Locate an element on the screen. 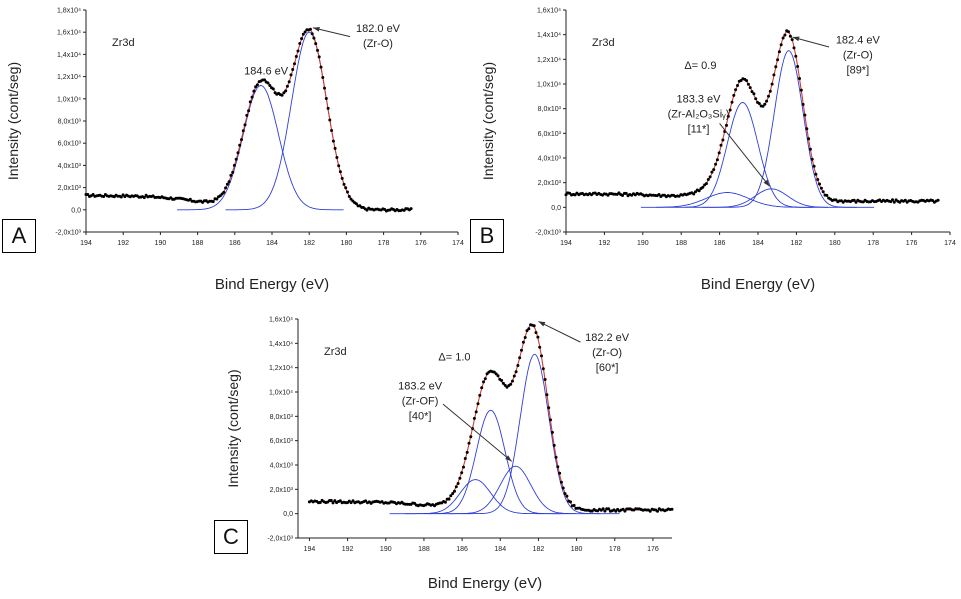  annotation-text: 183.2 eV is located at coordinates (420, 387).